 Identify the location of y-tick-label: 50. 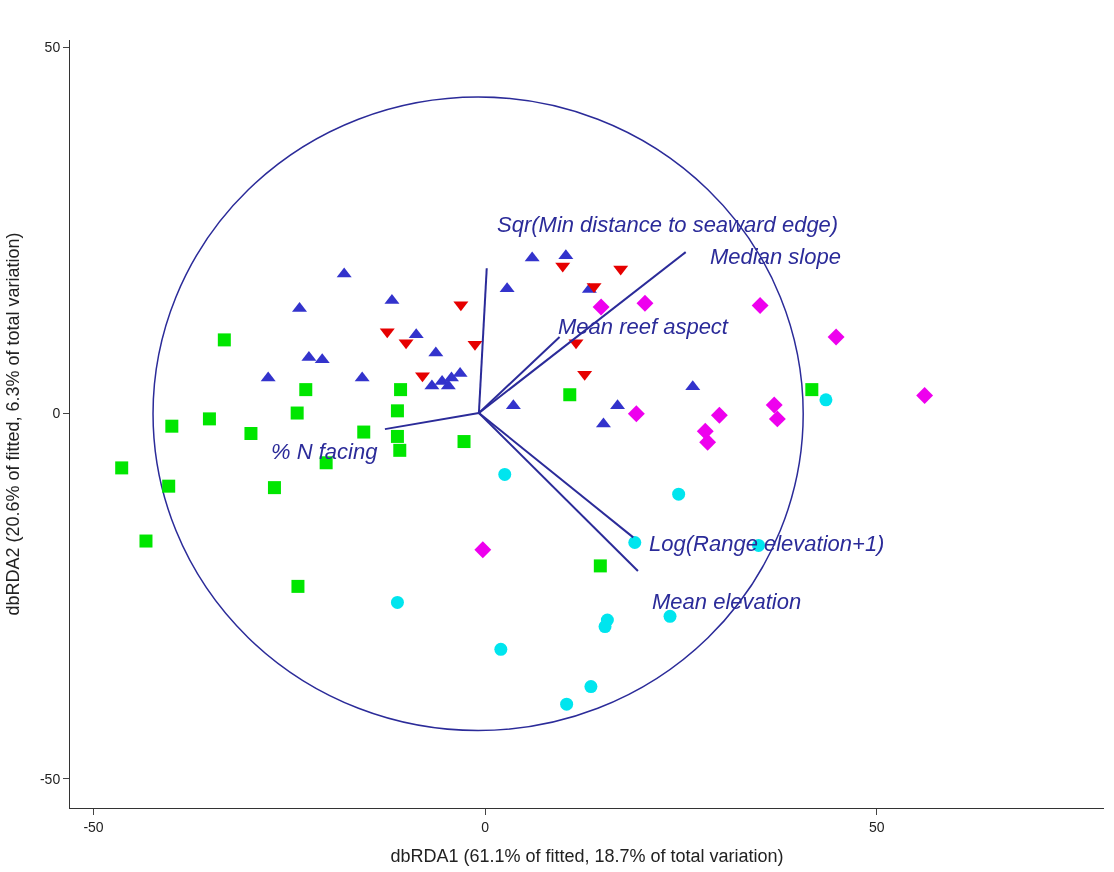
(52, 47).